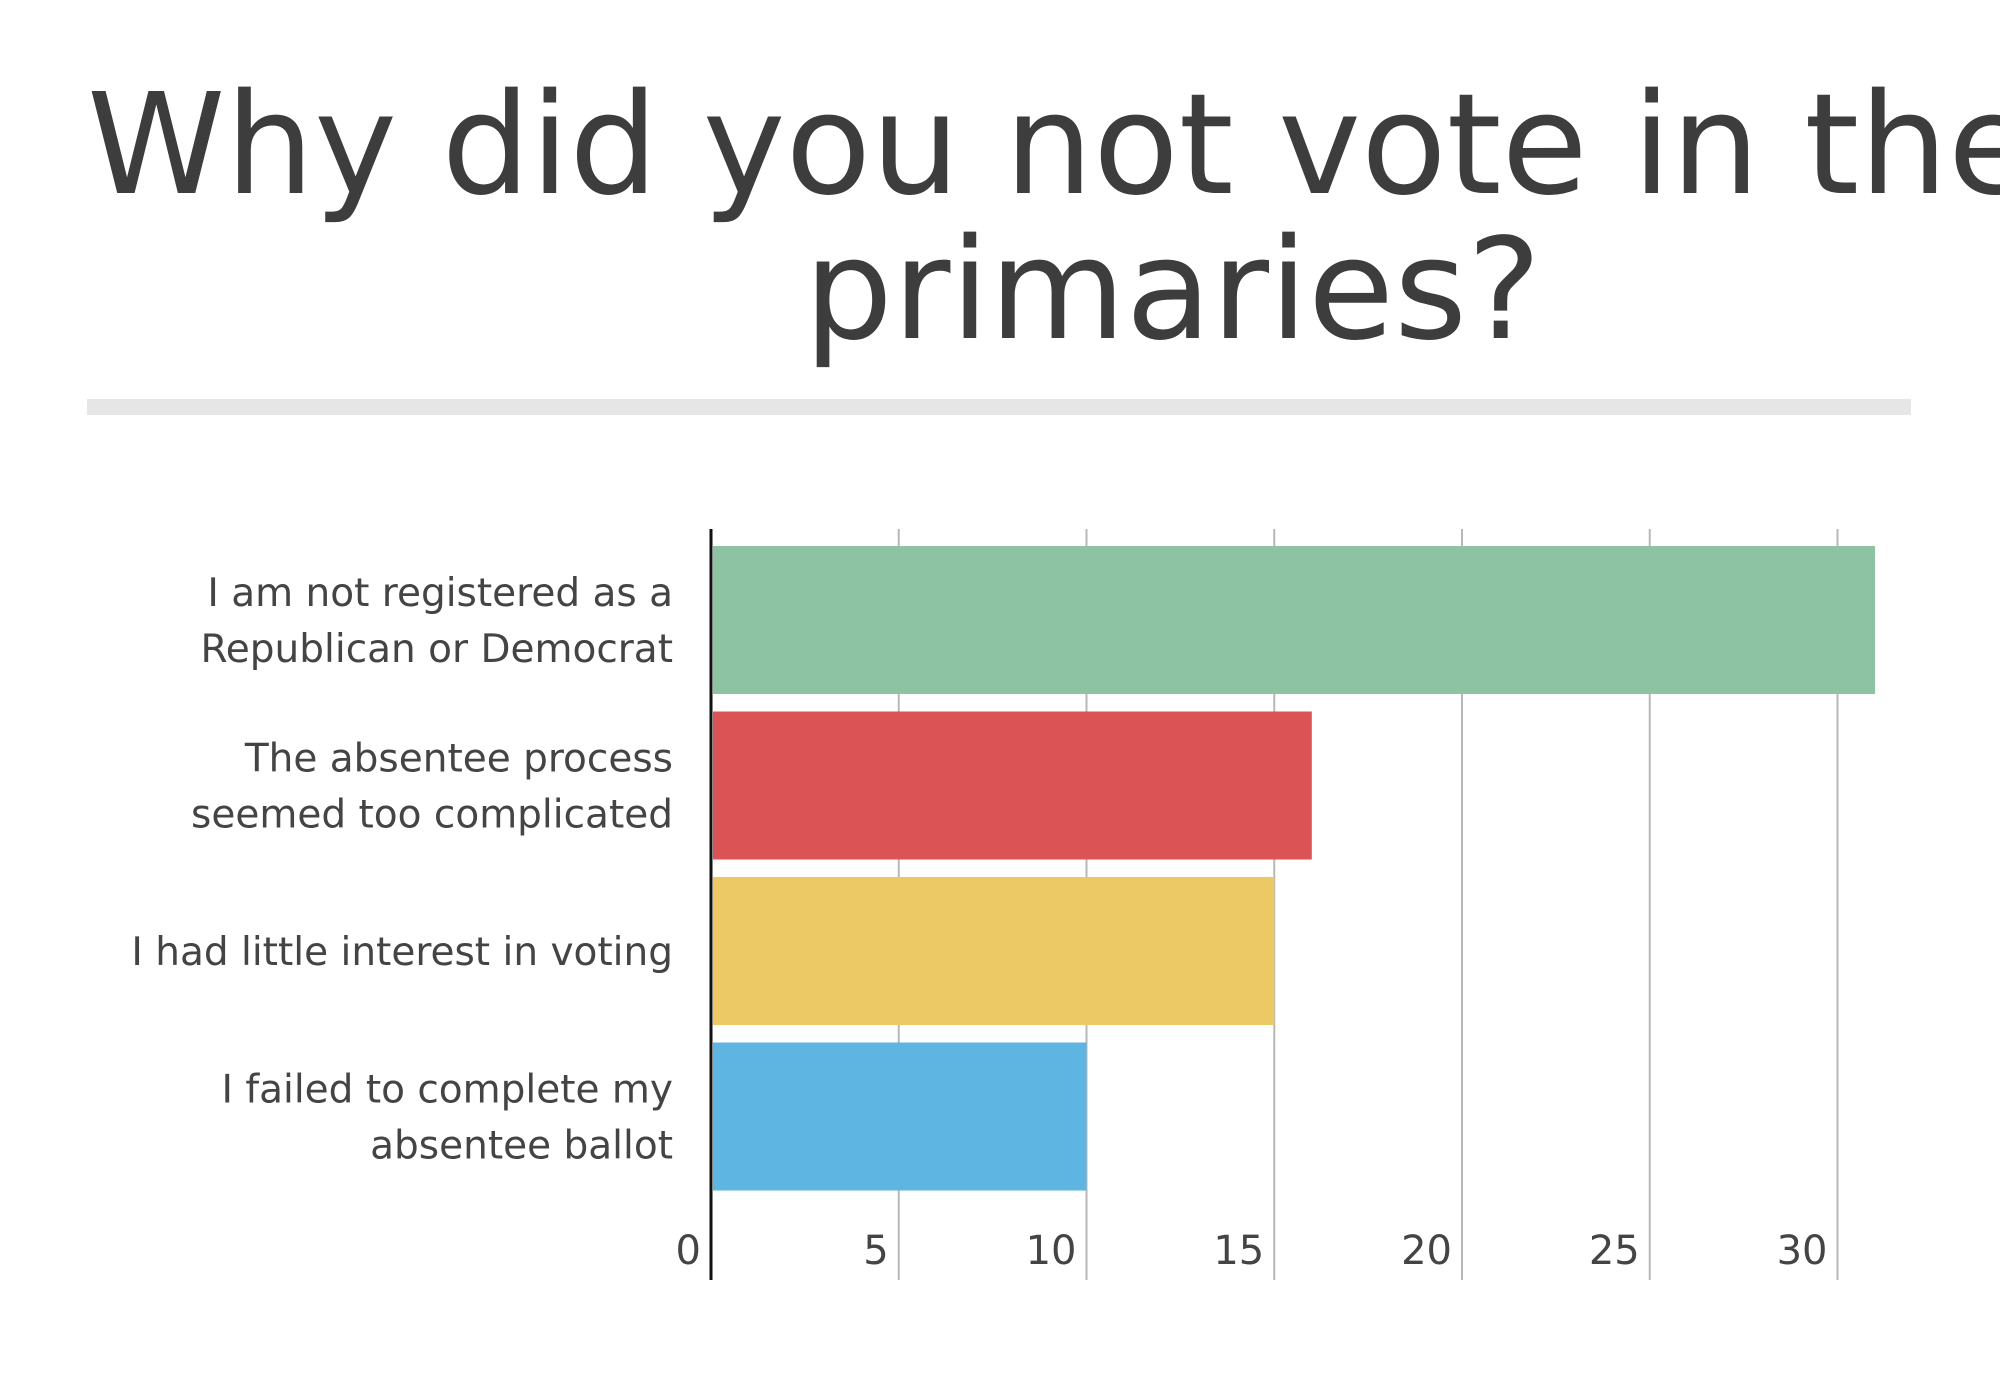 Image resolution: width=2000 pixels, height=1374 pixels. I want to click on category-label: Republican or Democrat, so click(436, 649).